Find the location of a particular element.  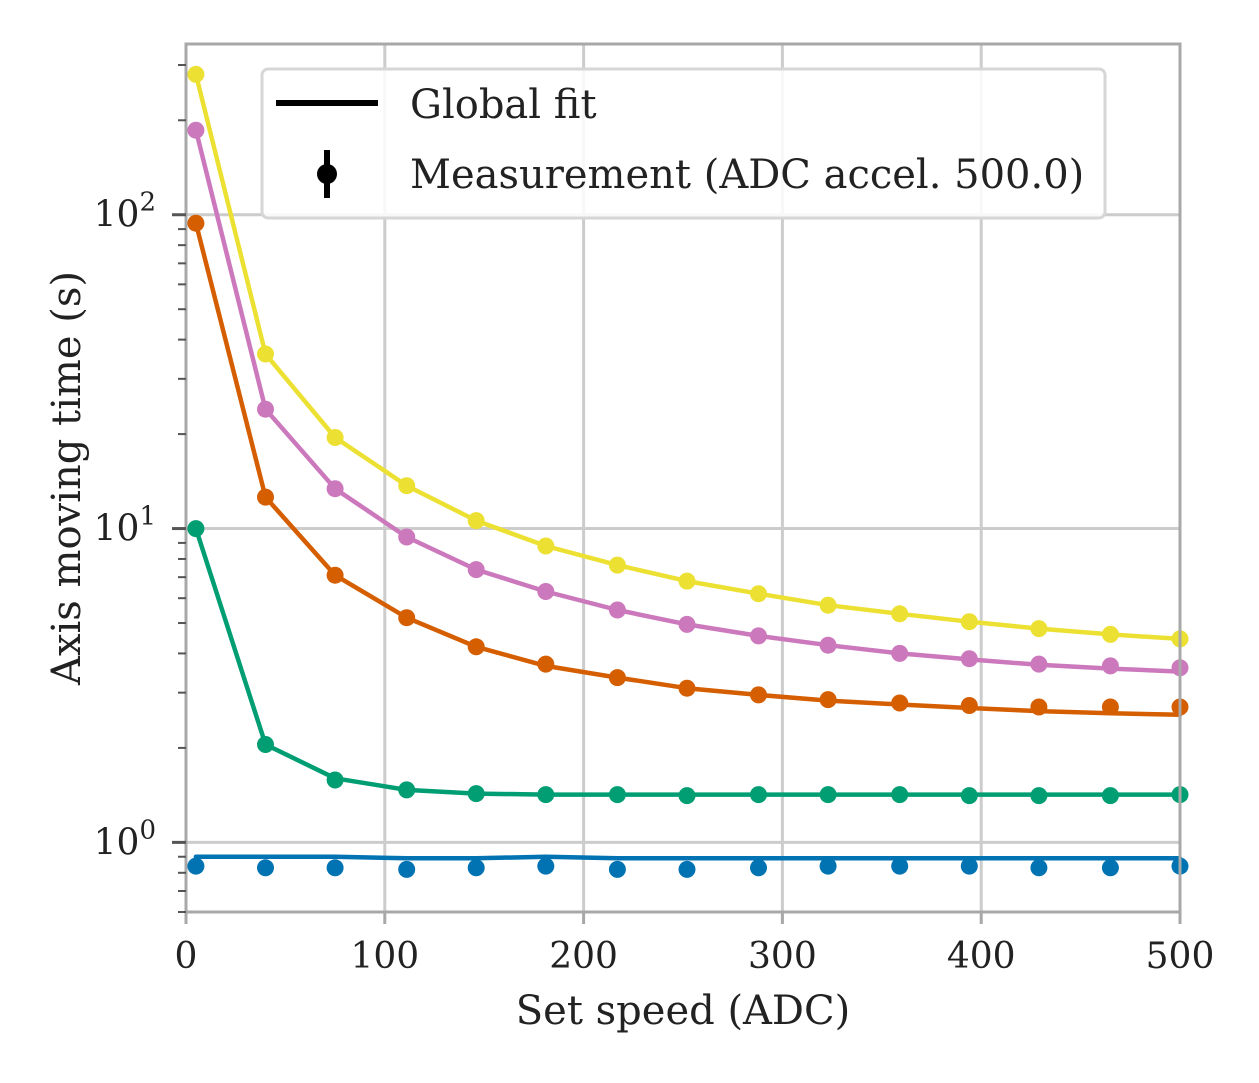

x-tick-label: 200 is located at coordinates (583, 956).